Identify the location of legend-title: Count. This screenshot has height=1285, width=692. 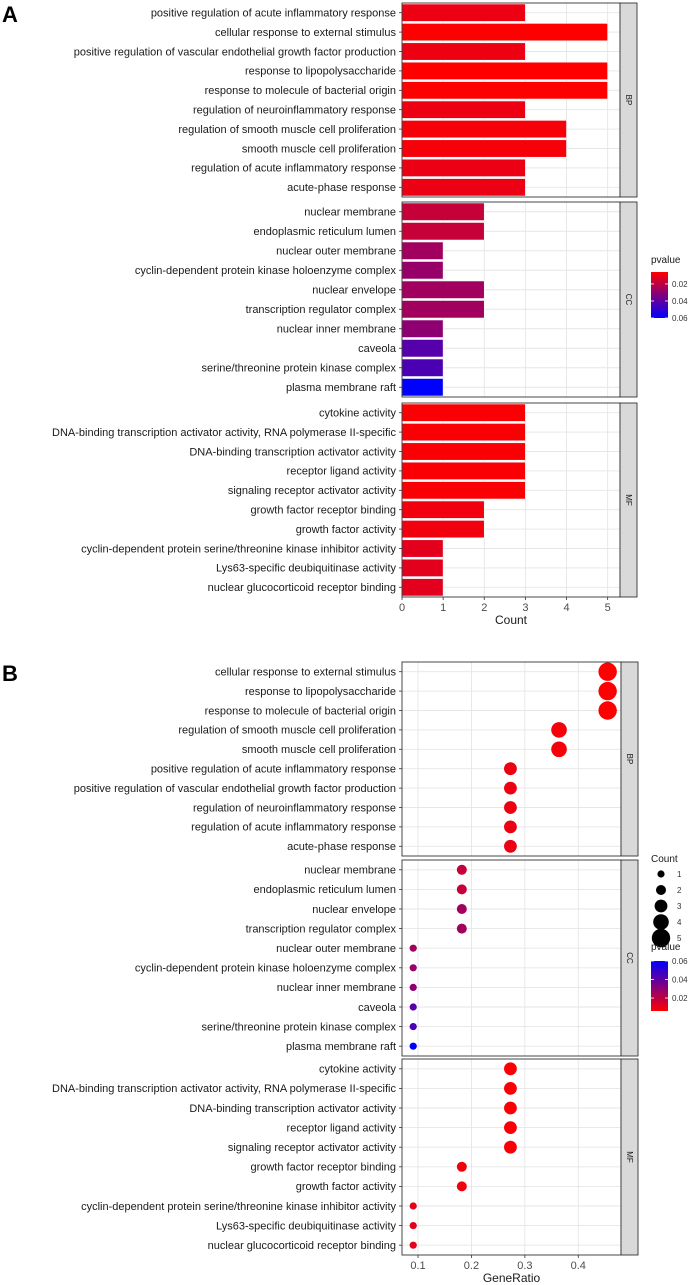
(664, 859).